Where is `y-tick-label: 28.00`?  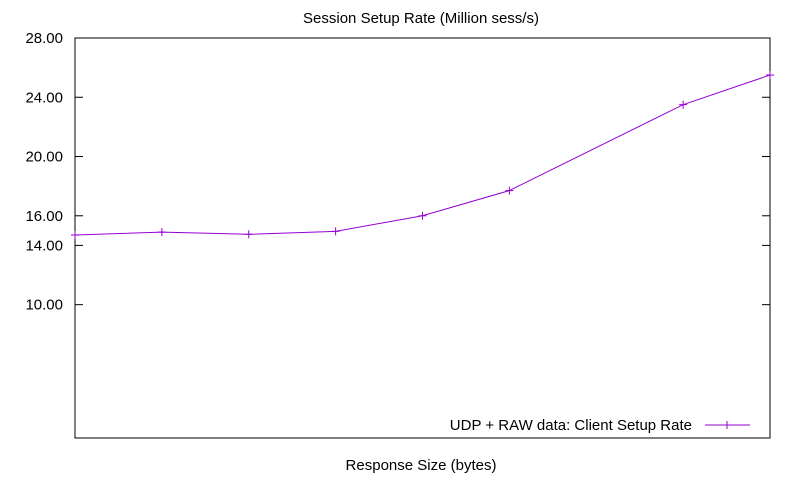
y-tick-label: 28.00 is located at coordinates (44, 38).